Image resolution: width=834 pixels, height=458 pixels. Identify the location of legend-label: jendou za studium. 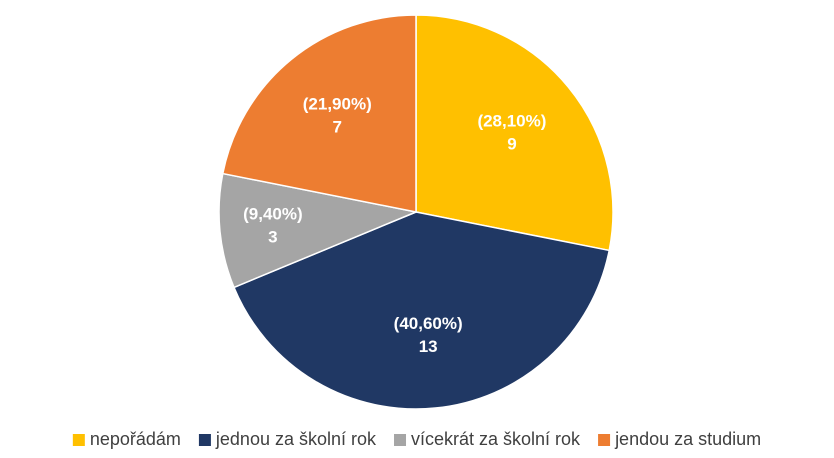
(687, 439).